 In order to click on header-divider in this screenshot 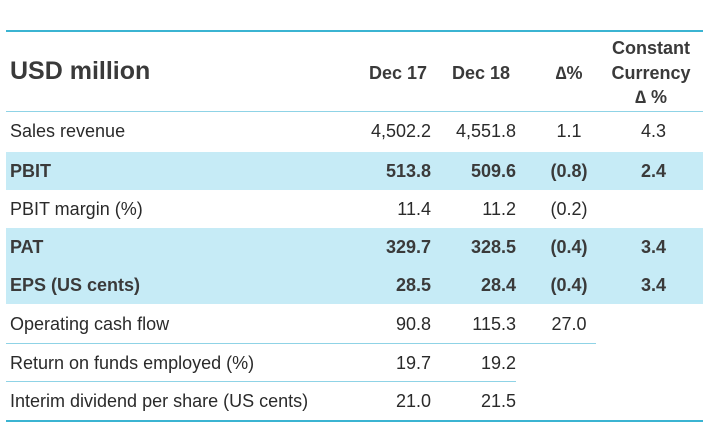, I will do `click(354, 111)`.